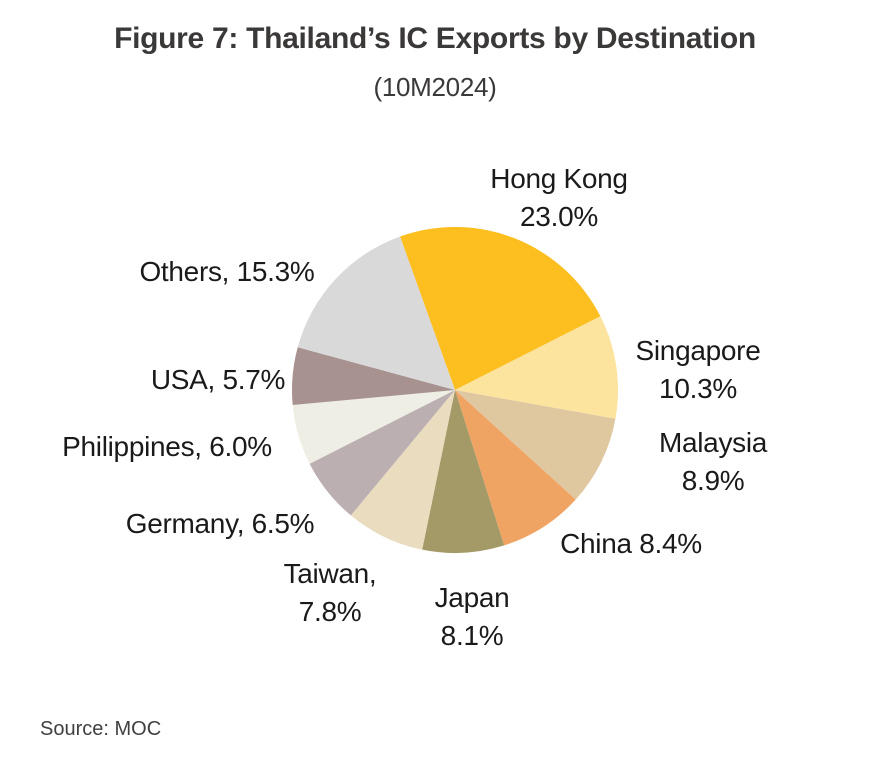 This screenshot has height=769, width=870. What do you see at coordinates (227, 271) in the screenshot?
I see `slice-label-others: Others, 15.3%` at bounding box center [227, 271].